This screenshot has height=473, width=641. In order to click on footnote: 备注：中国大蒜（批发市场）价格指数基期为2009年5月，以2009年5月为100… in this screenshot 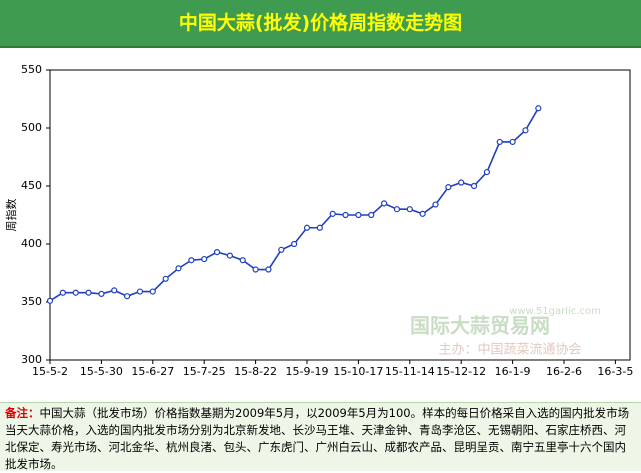, I will do `click(320, 436)`.